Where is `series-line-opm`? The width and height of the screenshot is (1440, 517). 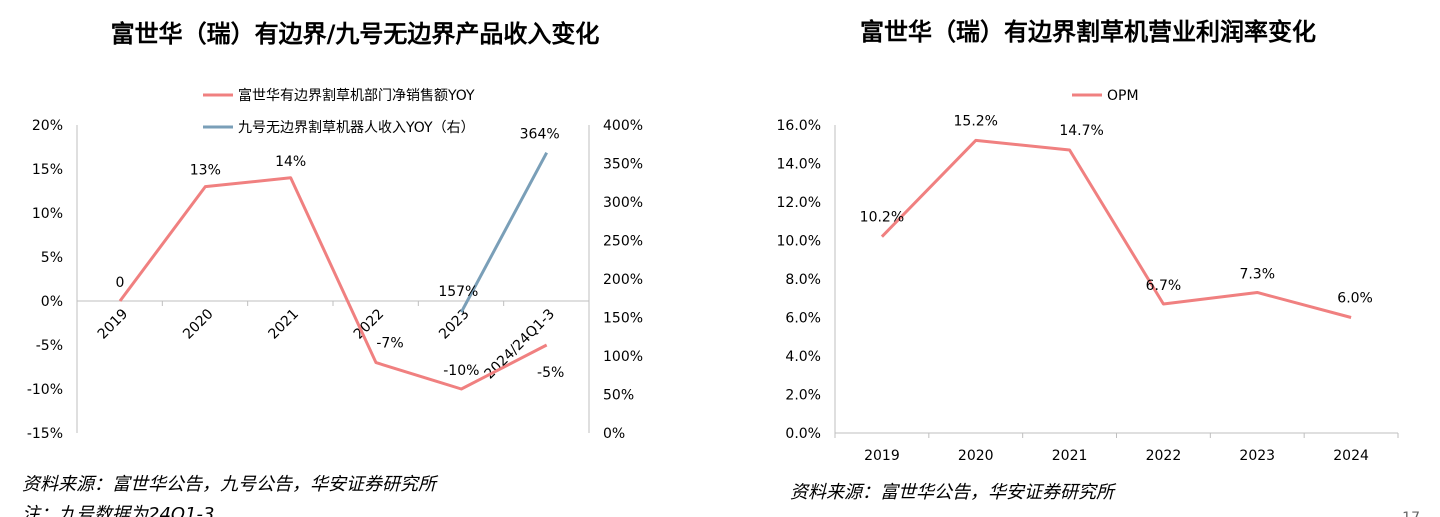
series-line-opm is located at coordinates (1116, 228).